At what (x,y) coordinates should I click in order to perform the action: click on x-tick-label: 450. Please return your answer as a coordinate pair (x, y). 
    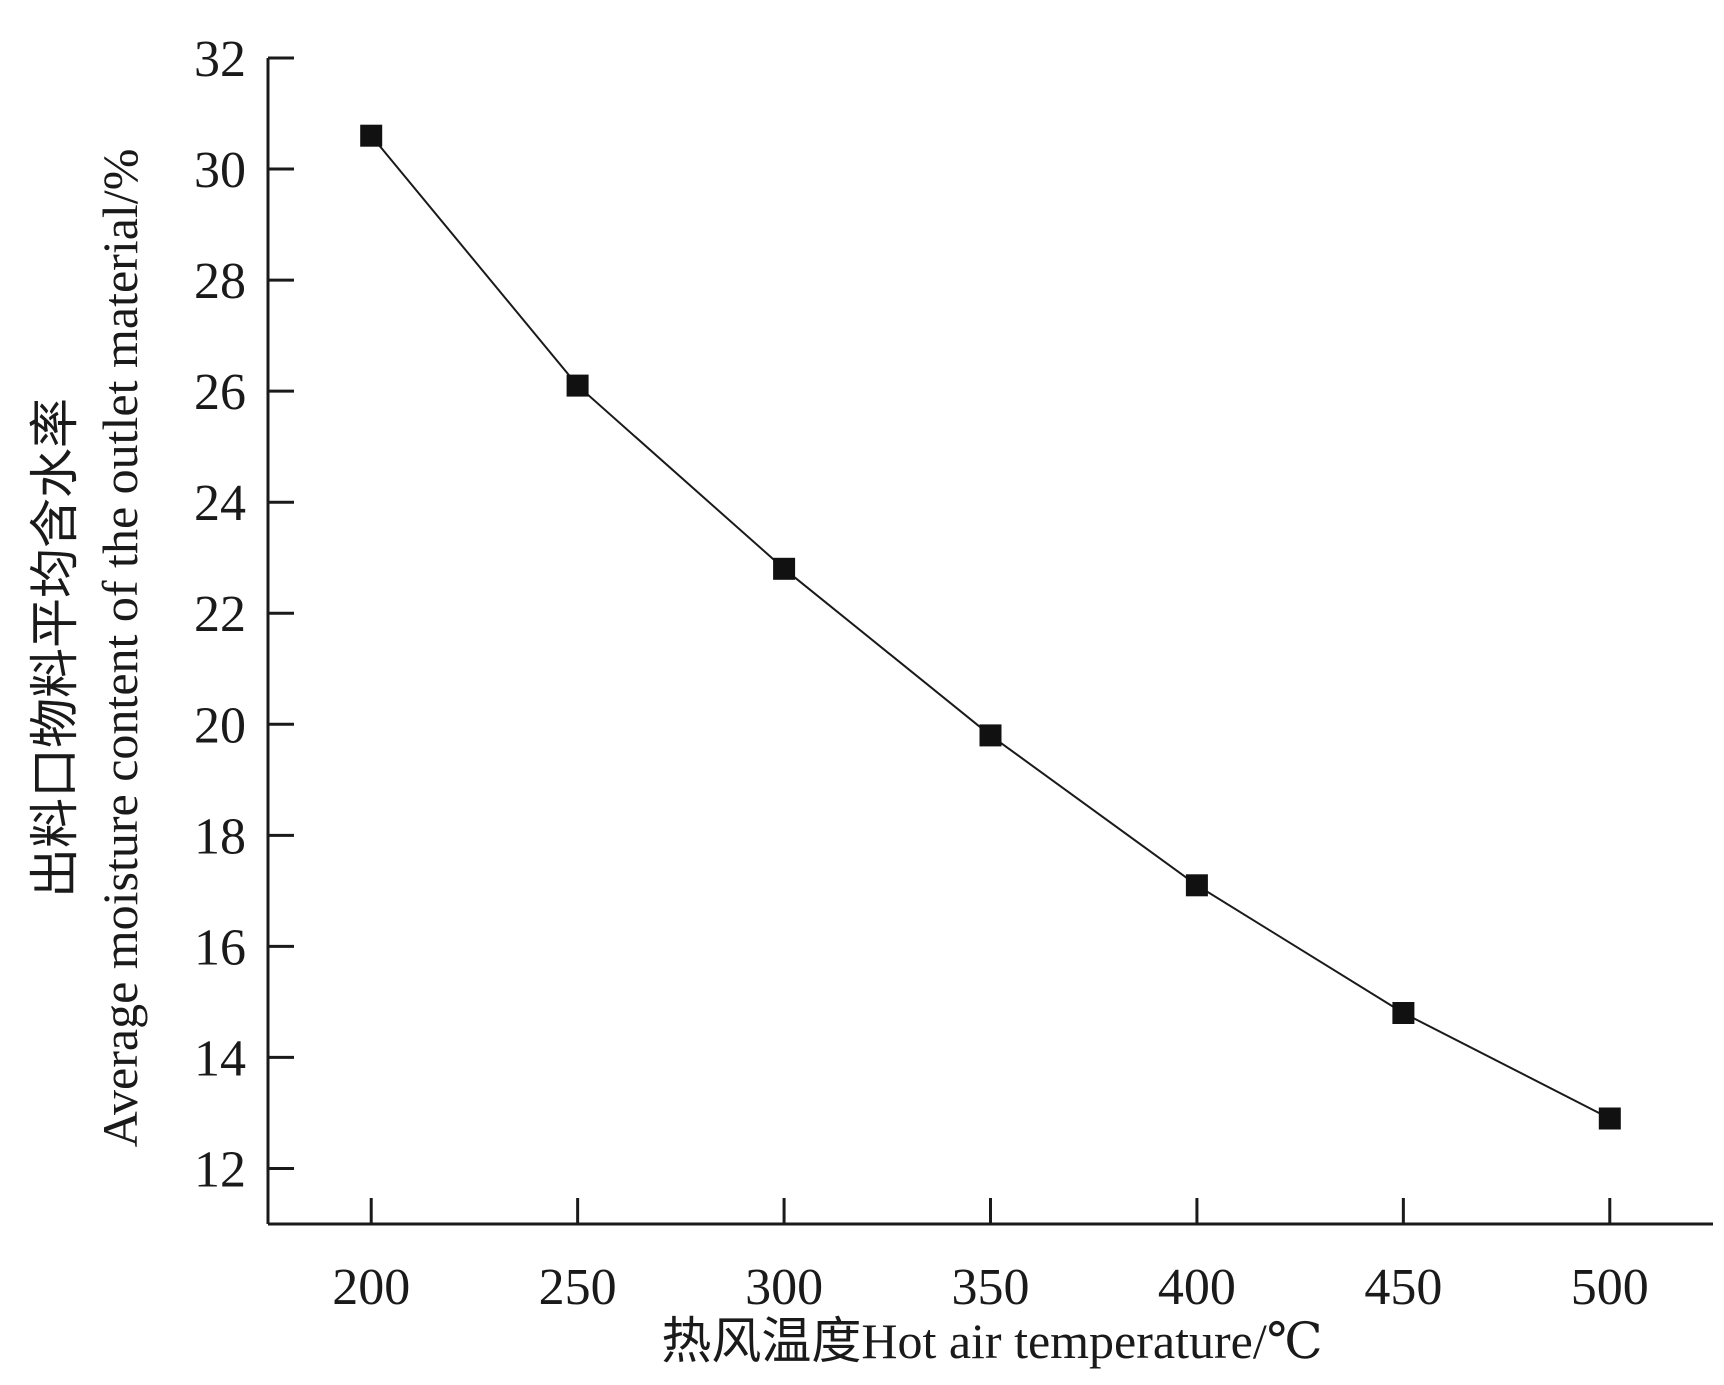
    Looking at the image, I should click on (1403, 1287).